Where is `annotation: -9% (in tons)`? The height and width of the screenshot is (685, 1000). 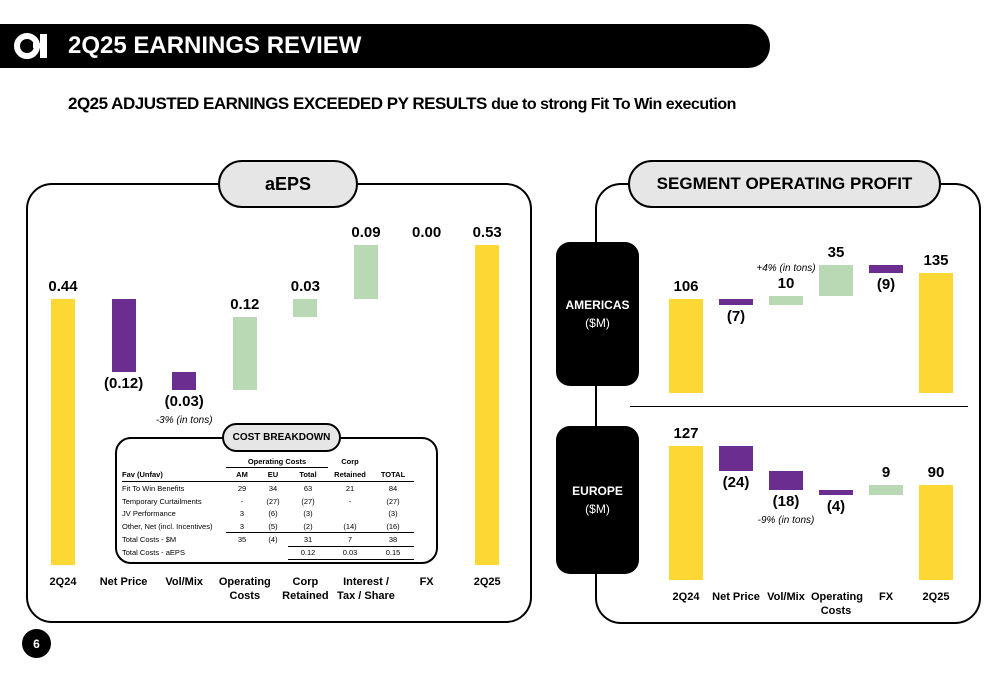
annotation: -9% (in tons) is located at coordinates (786, 521).